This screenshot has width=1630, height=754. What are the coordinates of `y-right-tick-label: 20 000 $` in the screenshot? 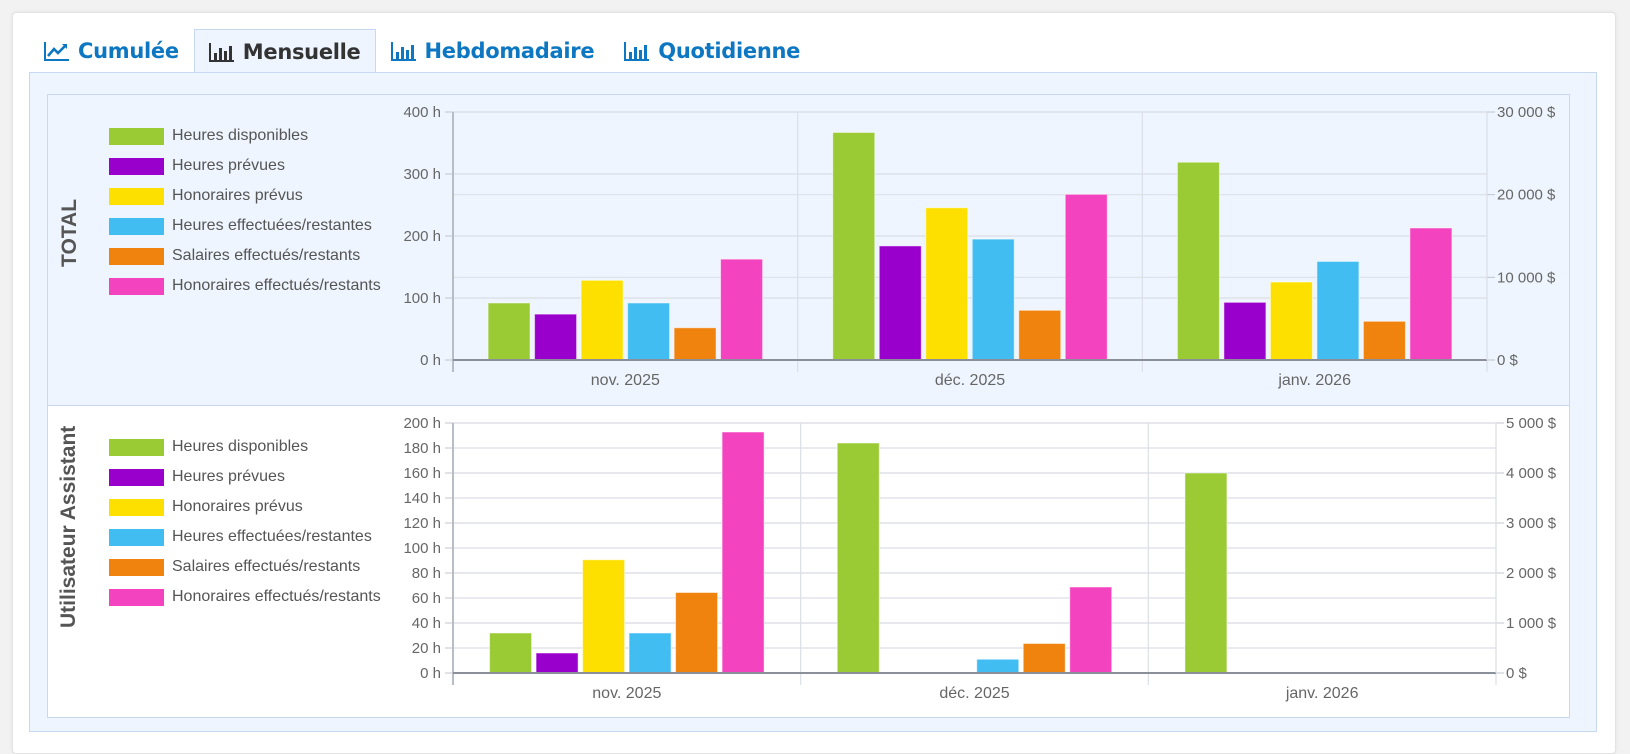 It's located at (1526, 195).